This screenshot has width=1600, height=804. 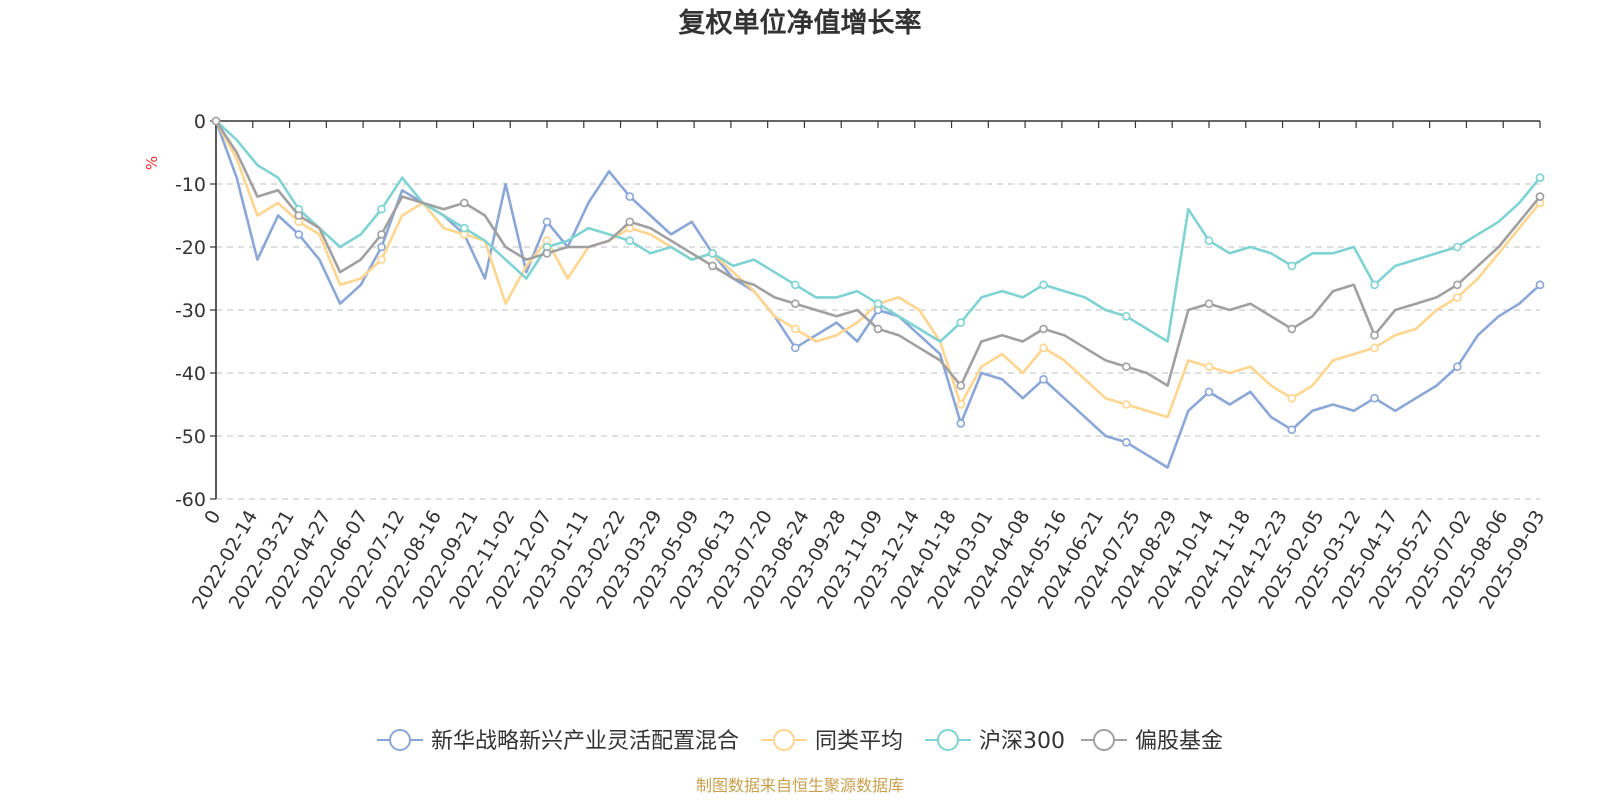 I want to click on legend-item: 新华战略新兴产业灵活配置混合, so click(x=558, y=741).